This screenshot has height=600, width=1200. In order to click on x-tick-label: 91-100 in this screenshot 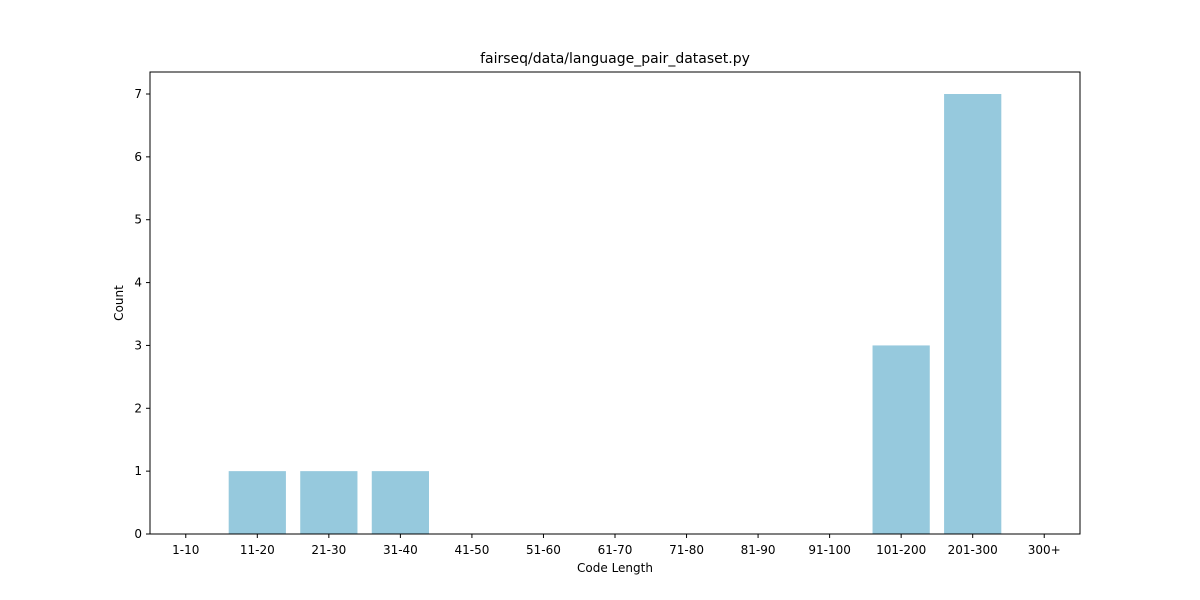, I will do `click(829, 550)`.